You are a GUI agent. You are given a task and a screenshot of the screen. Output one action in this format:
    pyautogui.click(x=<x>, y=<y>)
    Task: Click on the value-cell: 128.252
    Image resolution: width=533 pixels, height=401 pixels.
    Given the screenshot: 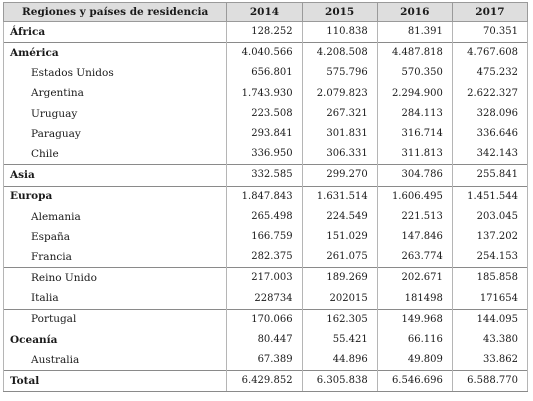 What is the action you would take?
    pyautogui.click(x=264, y=31)
    